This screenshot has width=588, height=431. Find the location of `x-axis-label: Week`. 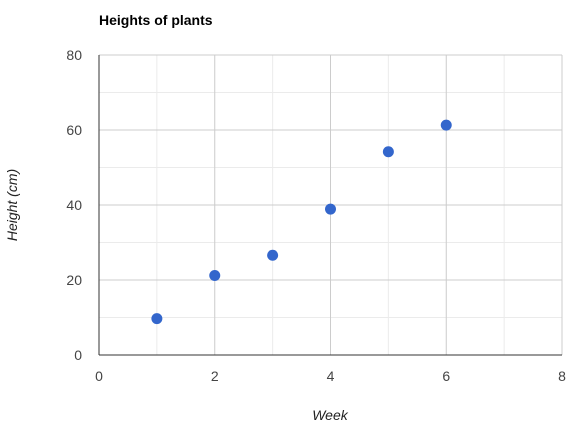

x-axis-label: Week is located at coordinates (330, 415).